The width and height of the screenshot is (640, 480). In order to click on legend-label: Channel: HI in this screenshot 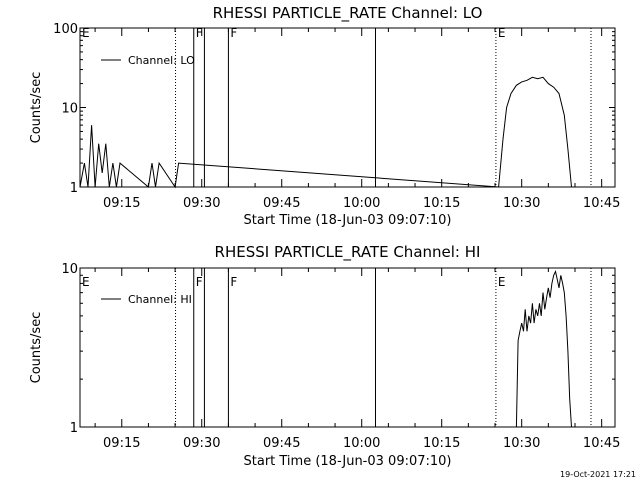, I will do `click(160, 299)`.